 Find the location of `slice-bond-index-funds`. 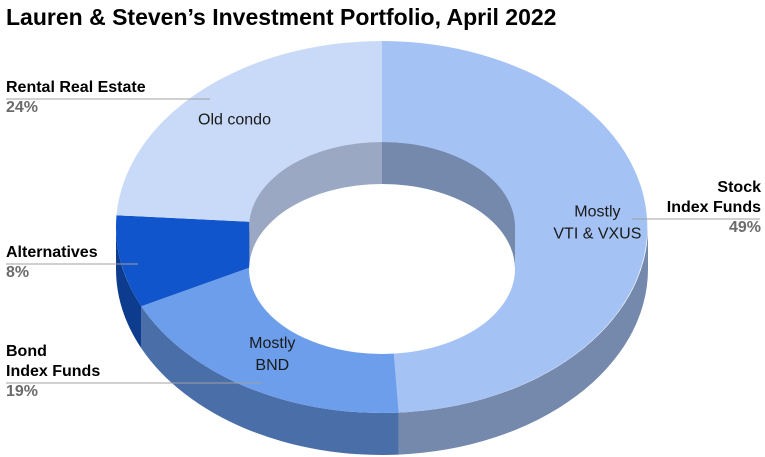

slice-bond-index-funds is located at coordinates (270, 338).